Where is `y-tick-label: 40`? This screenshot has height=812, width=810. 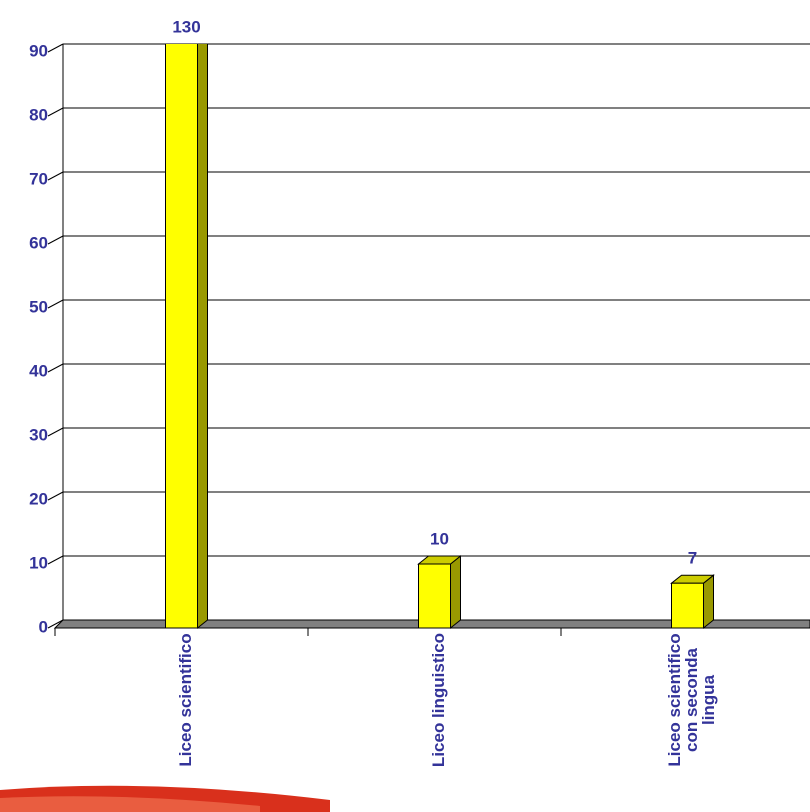
y-tick-label: 40 is located at coordinates (38, 370).